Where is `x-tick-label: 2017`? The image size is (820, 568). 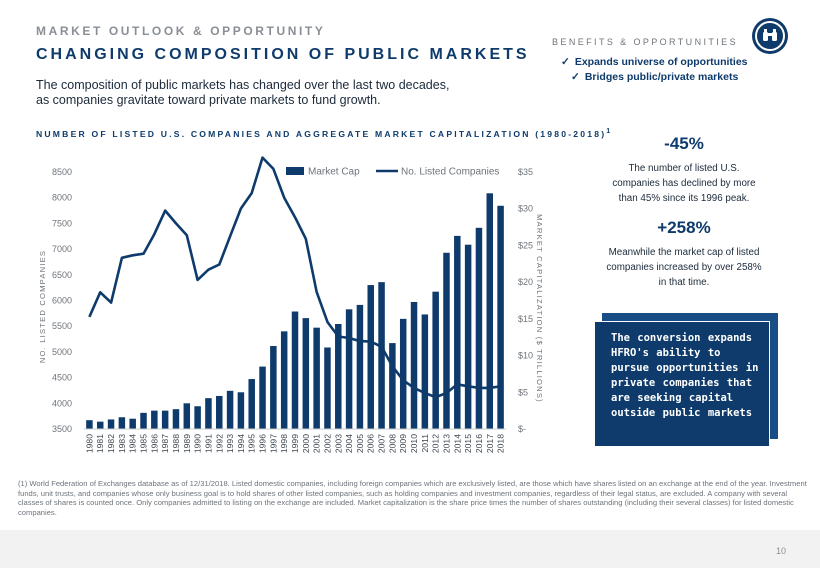 x-tick-label: 2017 is located at coordinates (490, 443).